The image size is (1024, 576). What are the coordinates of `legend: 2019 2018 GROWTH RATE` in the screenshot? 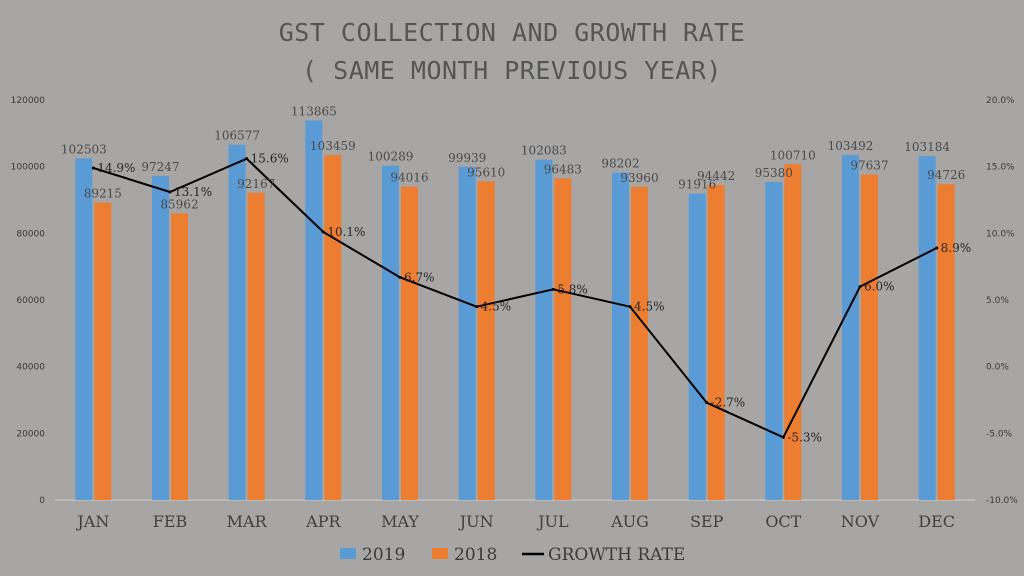 It's located at (512, 555).